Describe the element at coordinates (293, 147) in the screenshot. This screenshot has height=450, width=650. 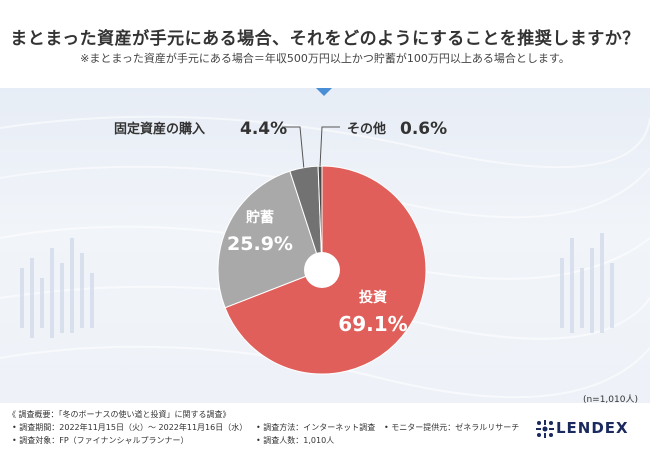
I see `leader-line-fixed-assets` at that location.